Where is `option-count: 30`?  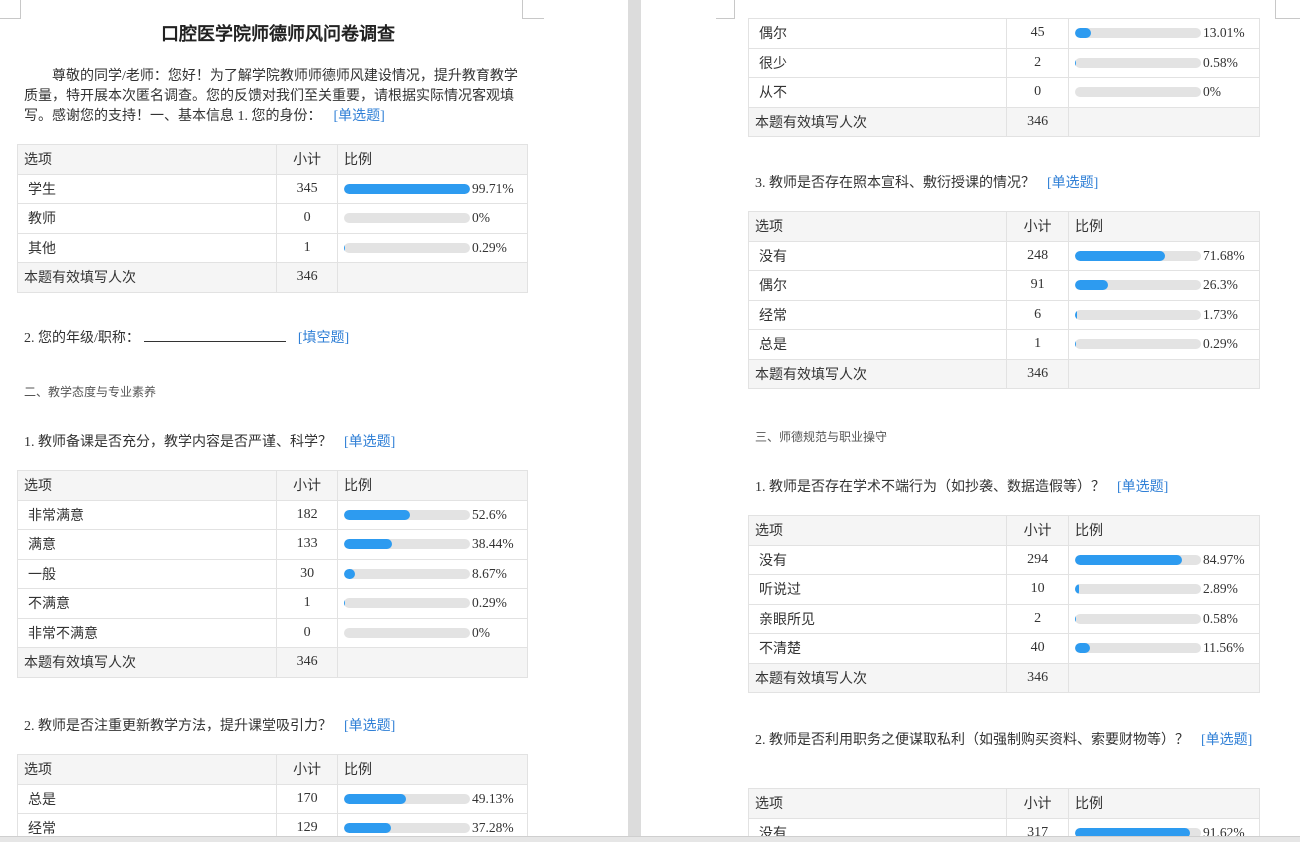 option-count: 30 is located at coordinates (307, 574).